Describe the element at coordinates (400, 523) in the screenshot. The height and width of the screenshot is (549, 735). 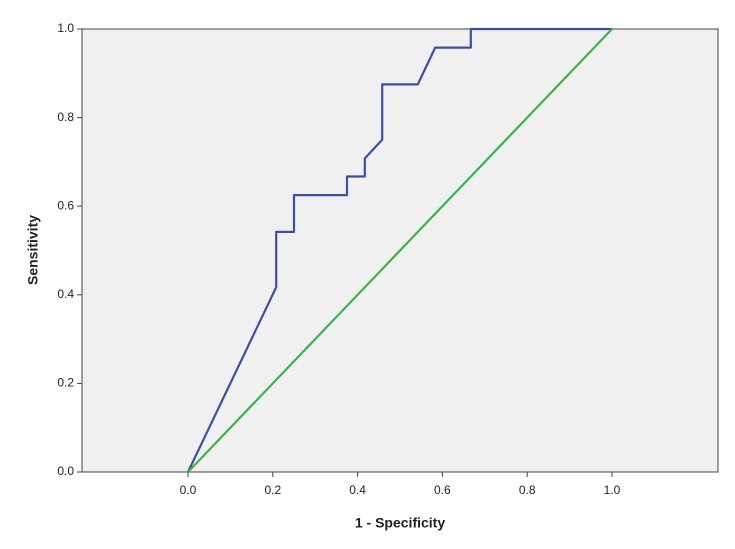
I see `x-axis-title: 1 - Specificity` at that location.